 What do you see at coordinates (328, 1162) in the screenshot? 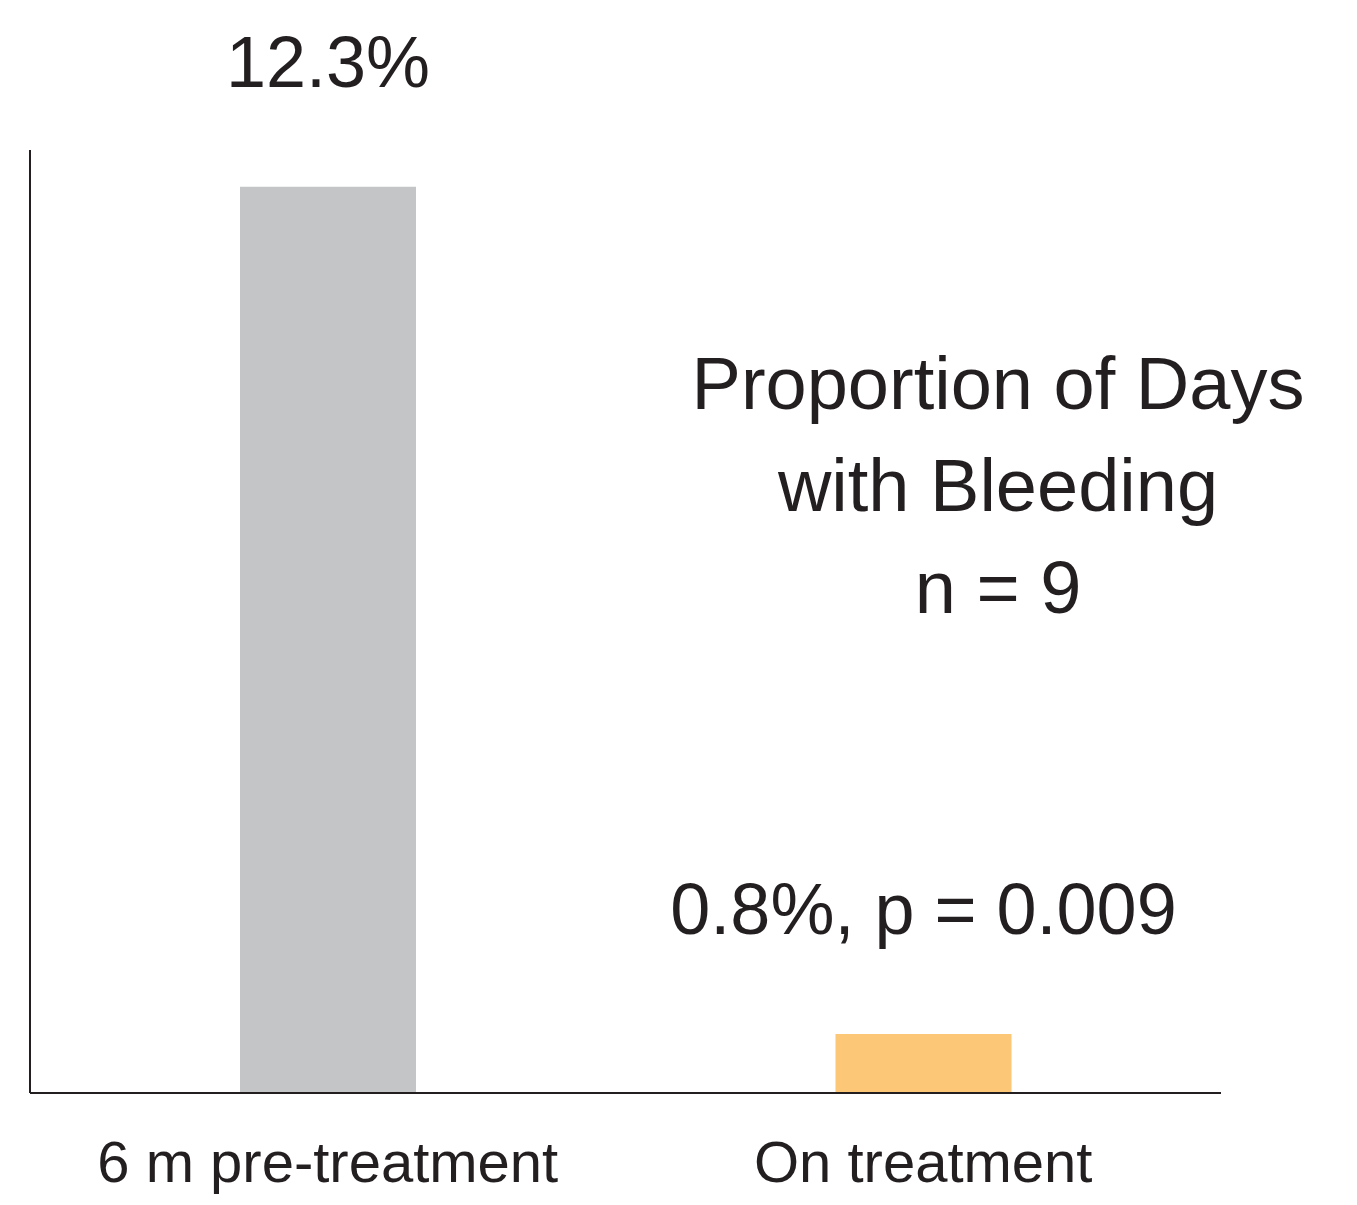
I see `x-tick-label: 6 m pre-treatment` at bounding box center [328, 1162].